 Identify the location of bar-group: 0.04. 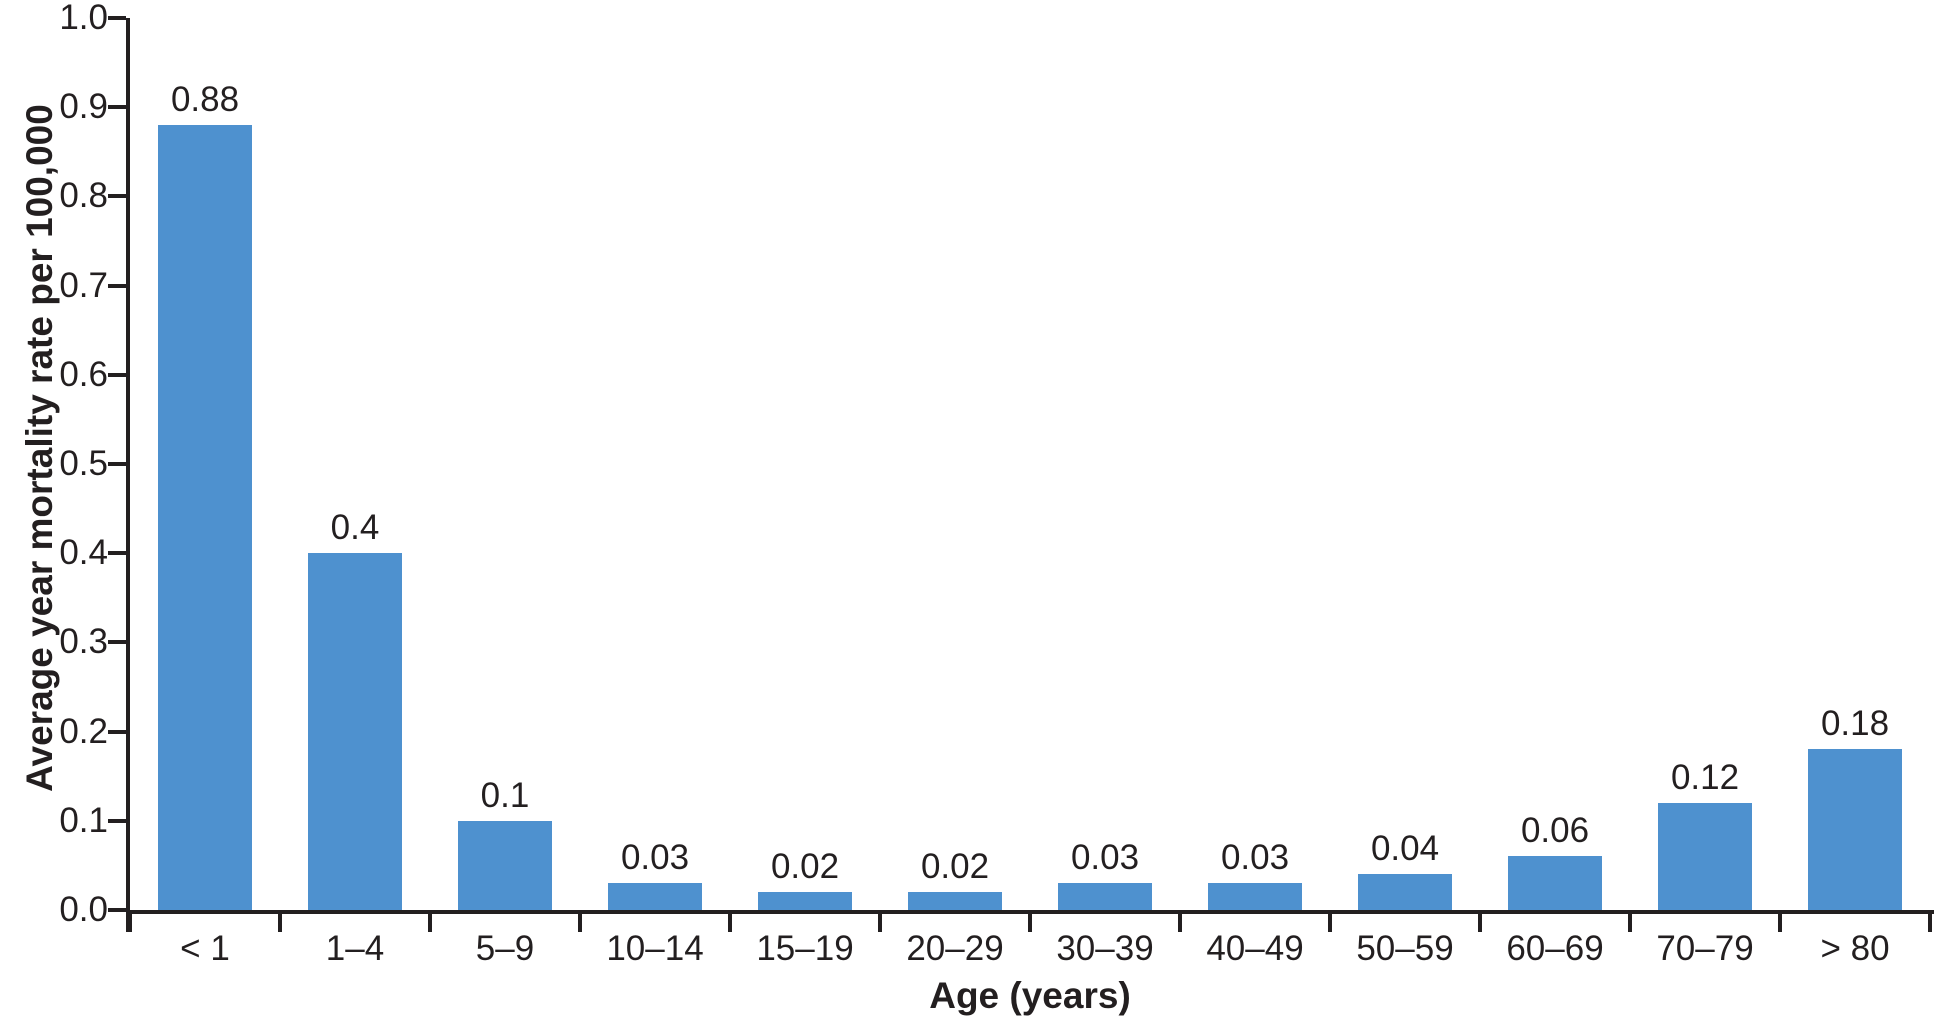
(1405, 464).